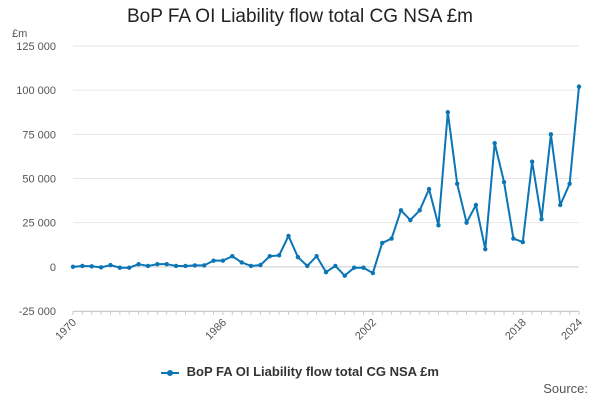 This screenshot has width=600, height=400. What do you see at coordinates (36, 91) in the screenshot?
I see `y-tick-label: 100 000` at bounding box center [36, 91].